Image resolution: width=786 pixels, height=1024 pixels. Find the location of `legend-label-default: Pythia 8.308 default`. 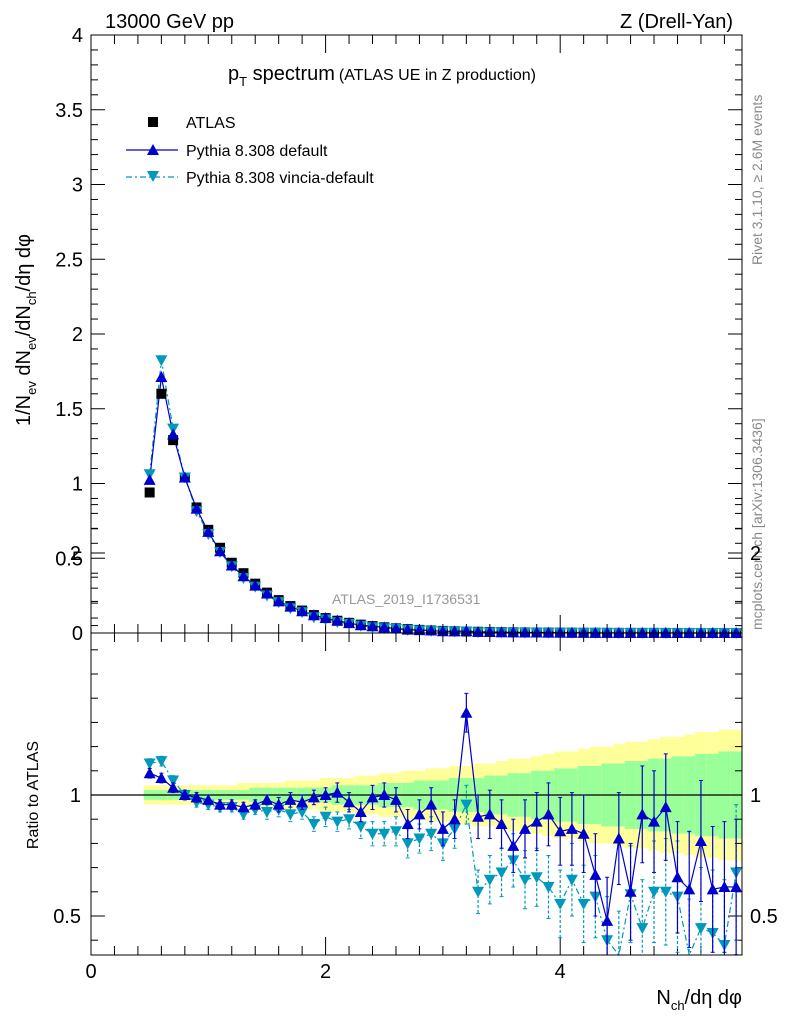

legend-label-default: Pythia 8.308 default is located at coordinates (257, 151).